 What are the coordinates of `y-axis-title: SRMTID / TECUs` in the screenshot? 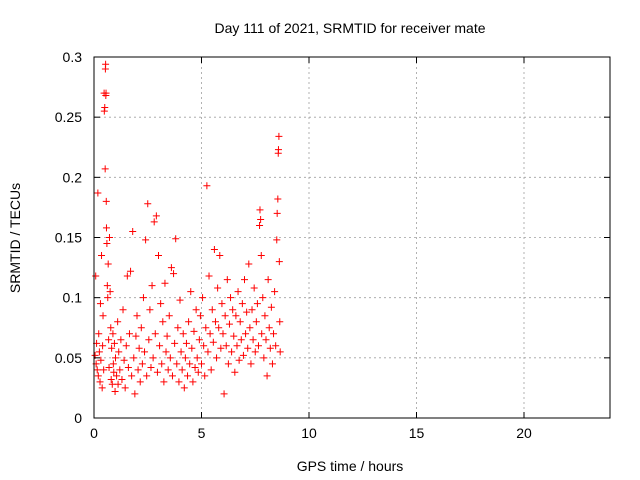 It's located at (15, 238).